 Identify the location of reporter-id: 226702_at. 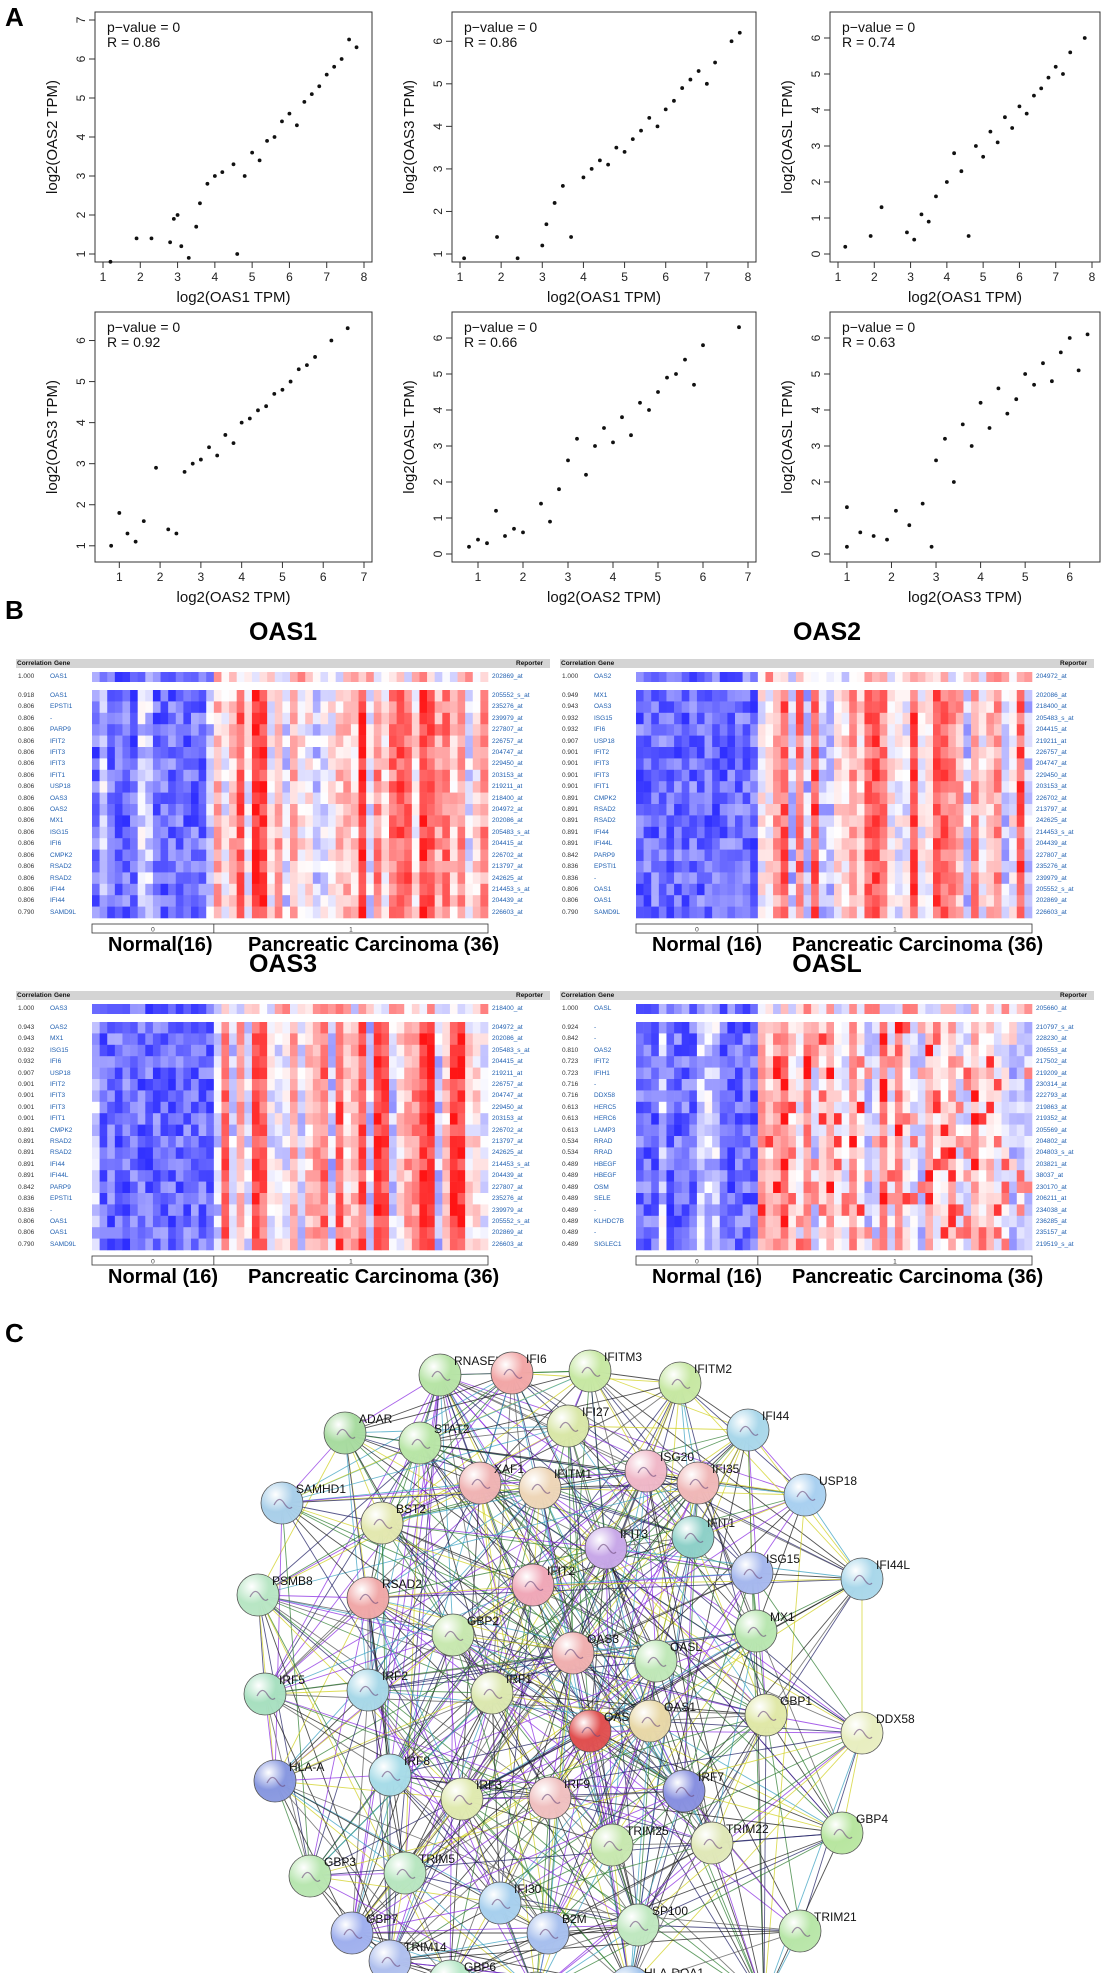
(507, 855).